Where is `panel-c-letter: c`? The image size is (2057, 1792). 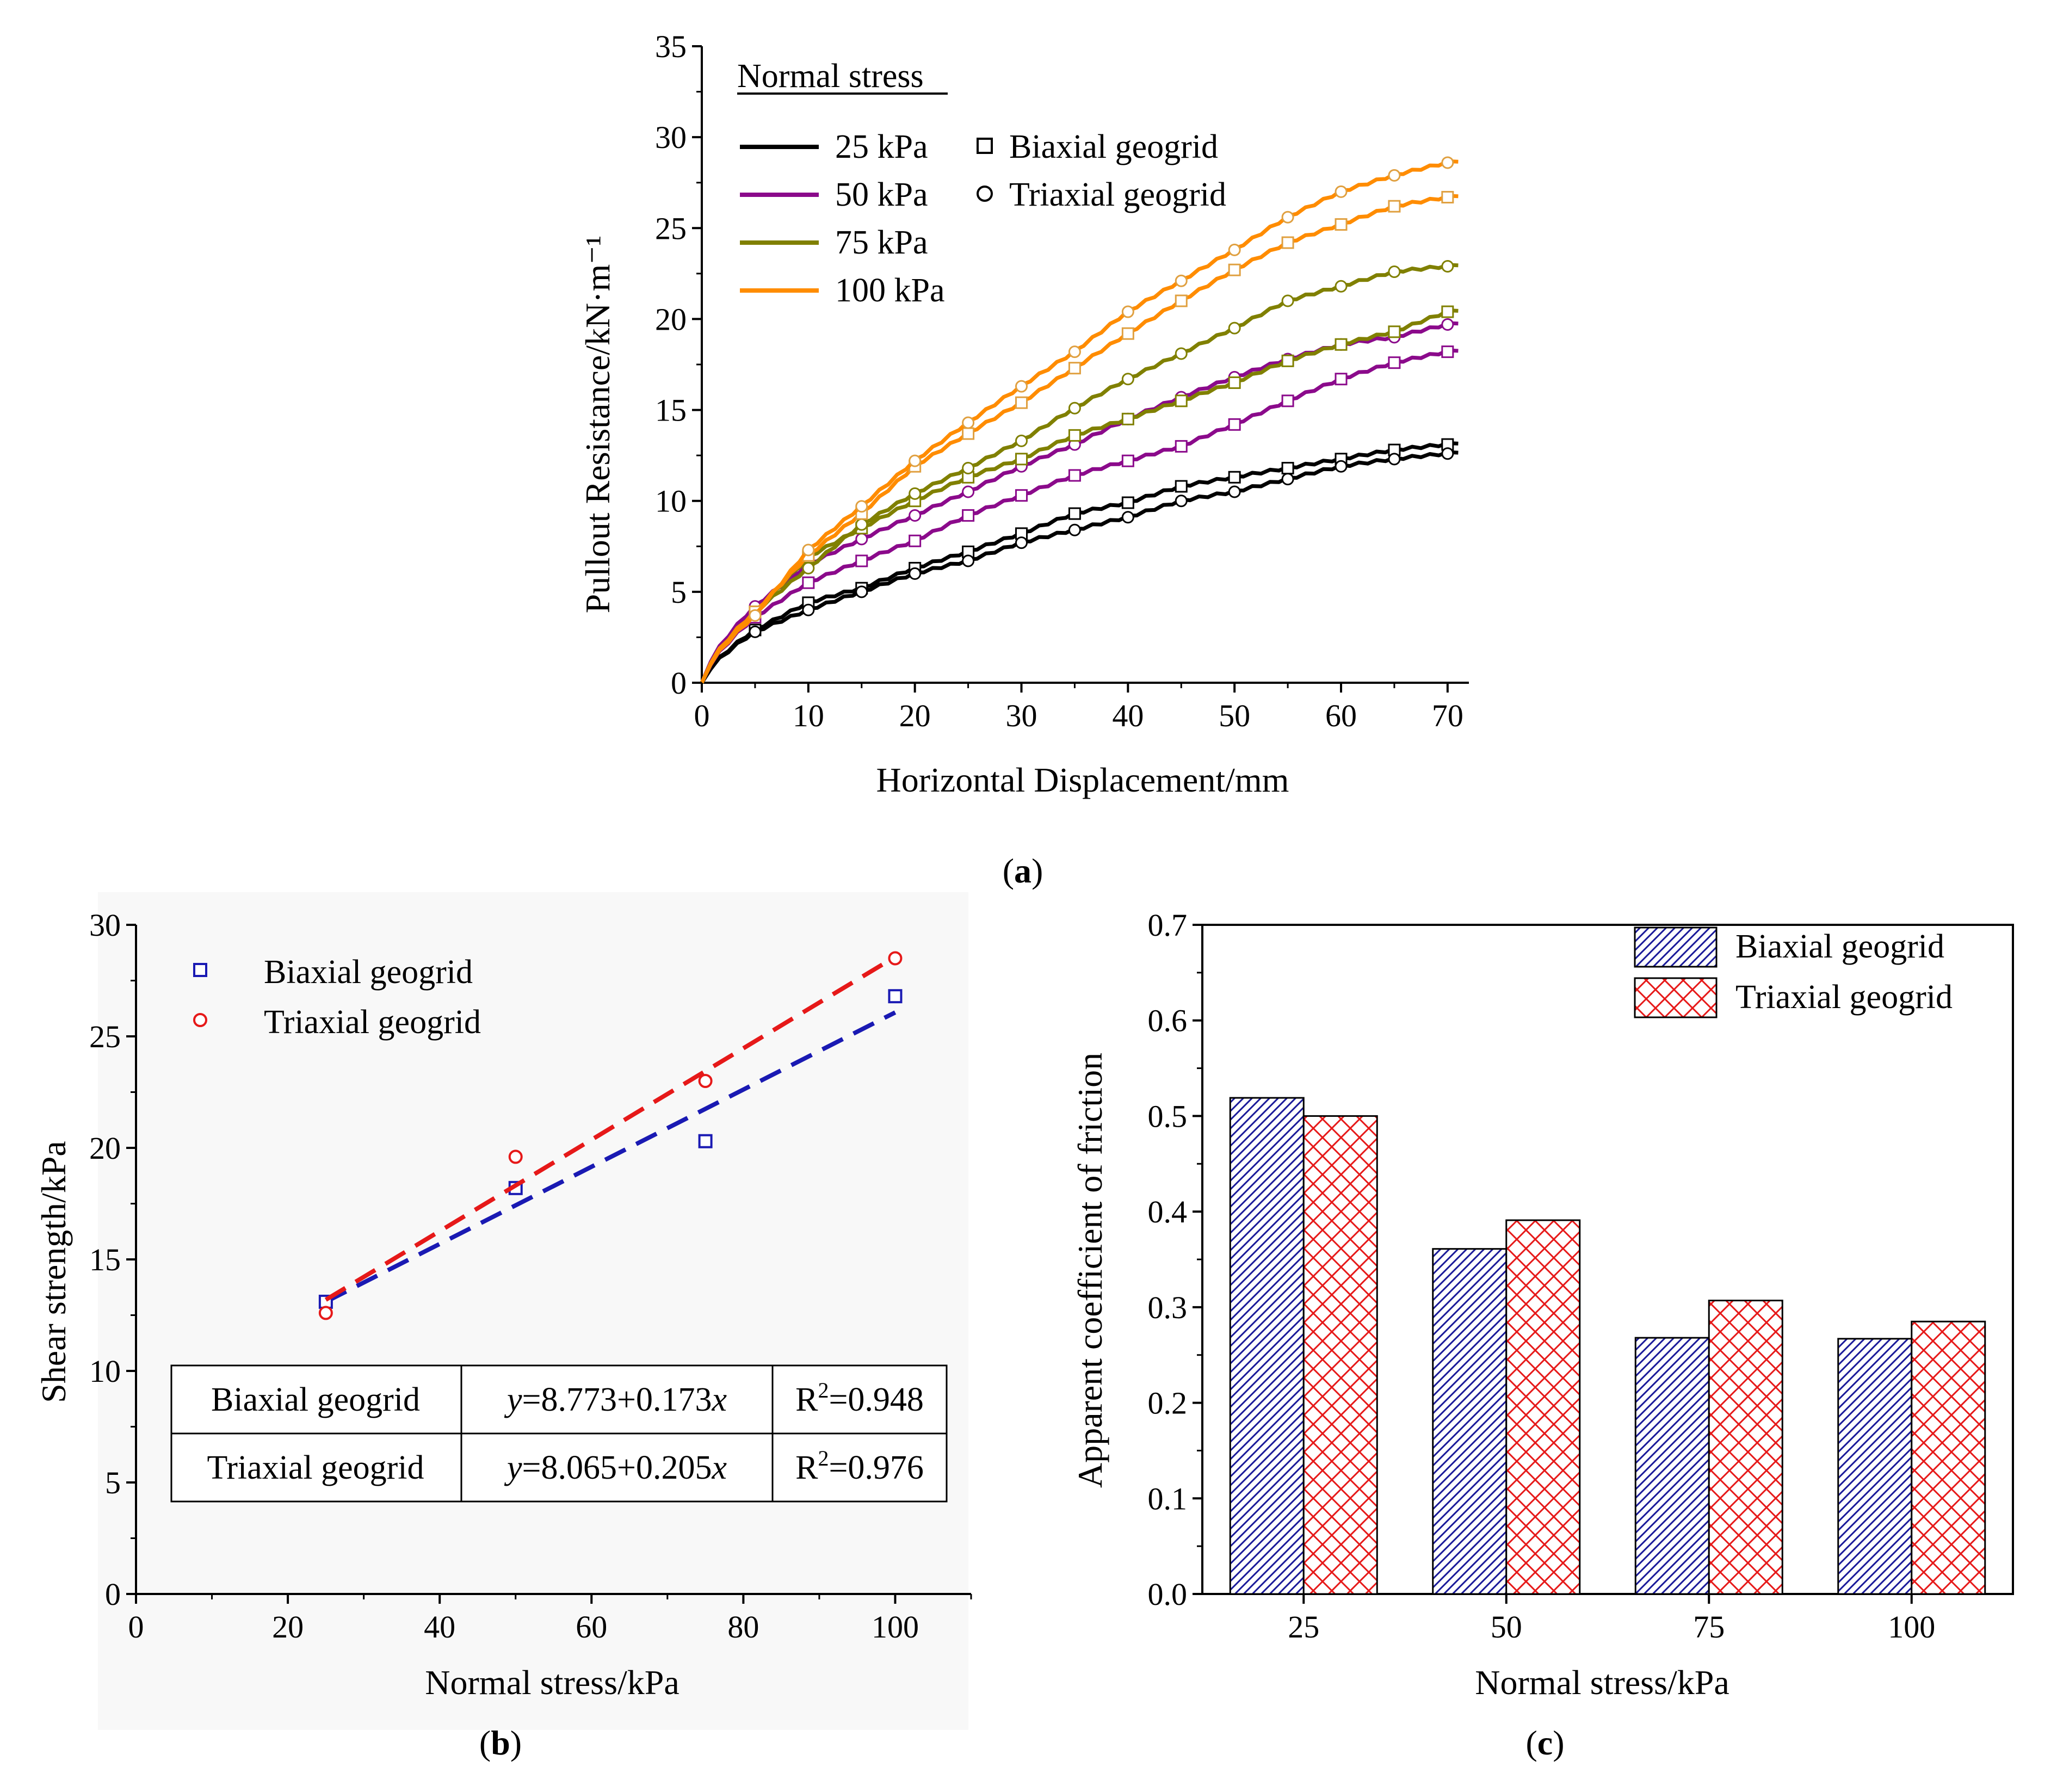
panel-c-letter: c is located at coordinates (1545, 1742).